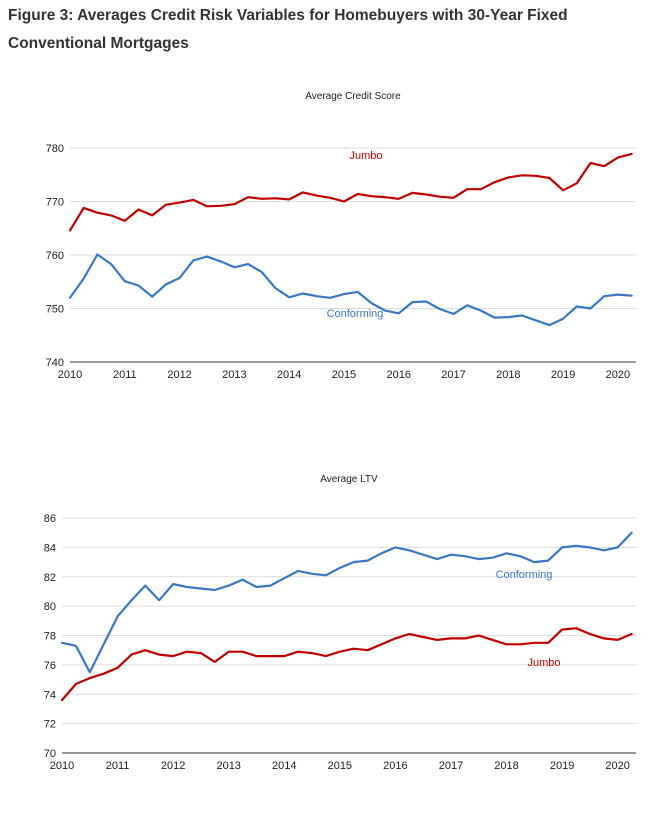 This screenshot has width=663, height=816. I want to click on y-tick-label: 770, so click(55, 203).